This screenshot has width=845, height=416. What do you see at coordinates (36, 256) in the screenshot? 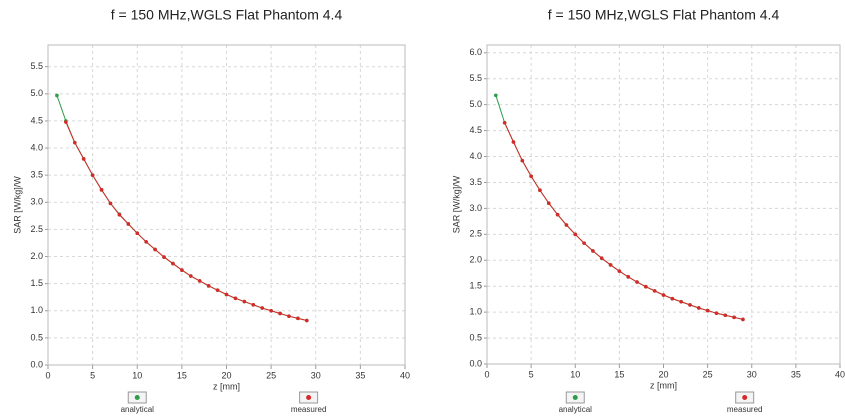
I see `y-tick-label: 2.0` at bounding box center [36, 256].